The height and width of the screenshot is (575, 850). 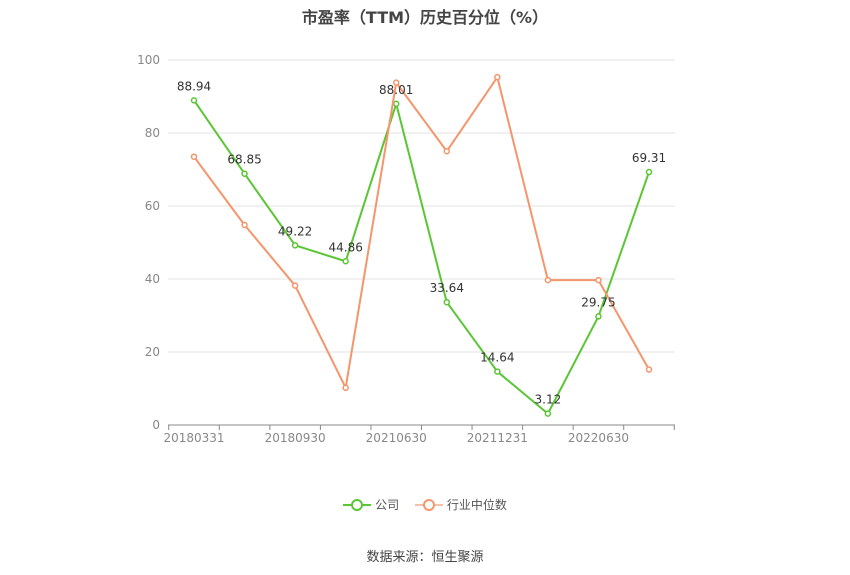 I want to click on source-note: 数据来源：恒生聚源, so click(x=425, y=557).